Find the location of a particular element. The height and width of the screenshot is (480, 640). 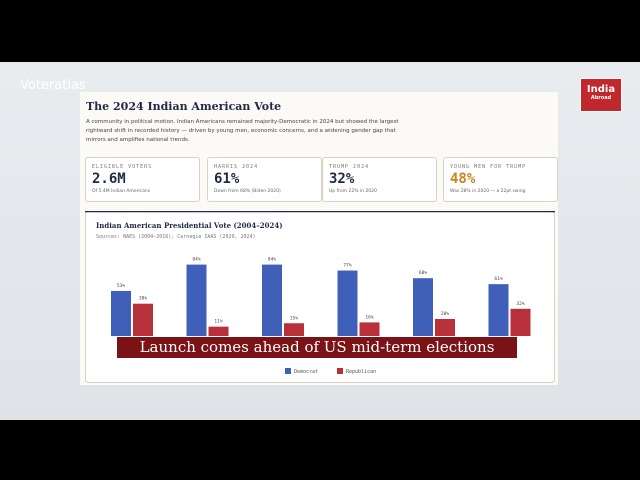

value-label: 16% is located at coordinates (369, 317).